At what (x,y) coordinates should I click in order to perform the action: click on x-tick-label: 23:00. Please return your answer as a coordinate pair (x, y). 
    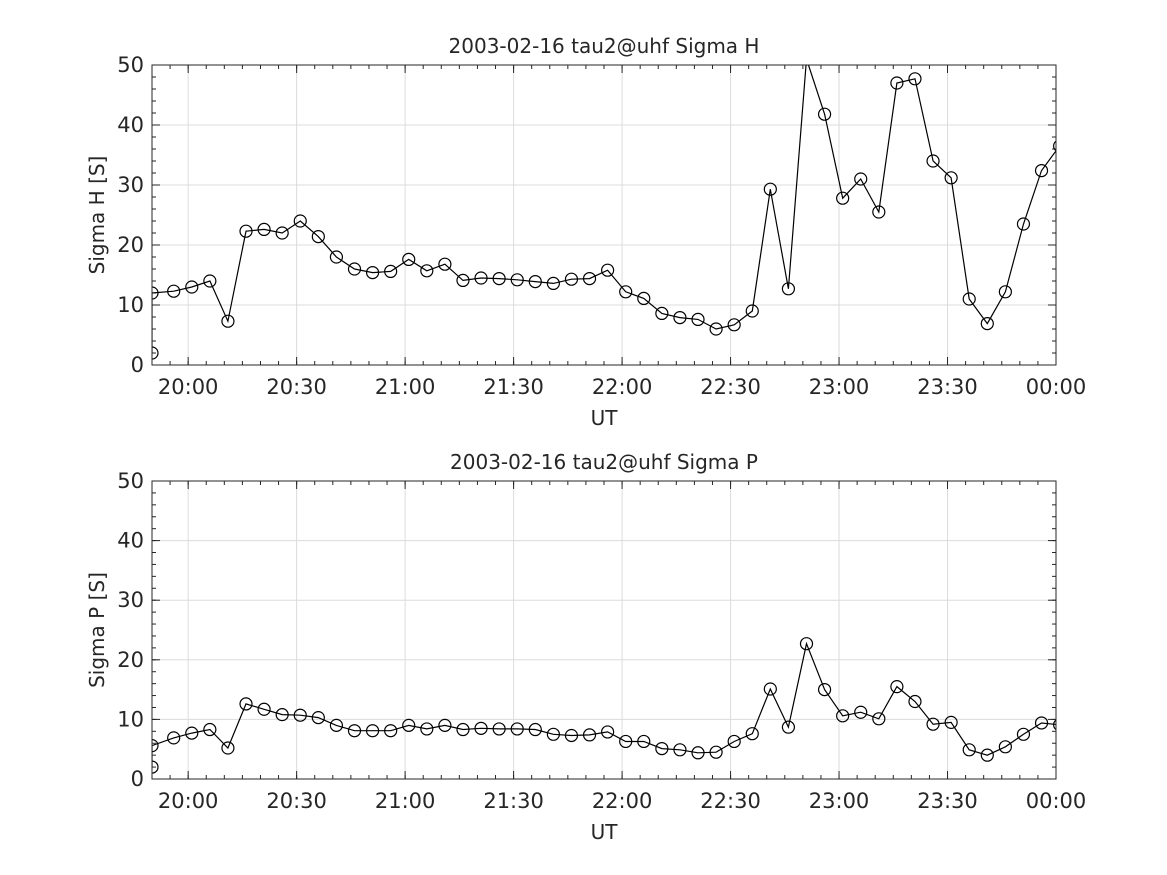
    Looking at the image, I should click on (839, 801).